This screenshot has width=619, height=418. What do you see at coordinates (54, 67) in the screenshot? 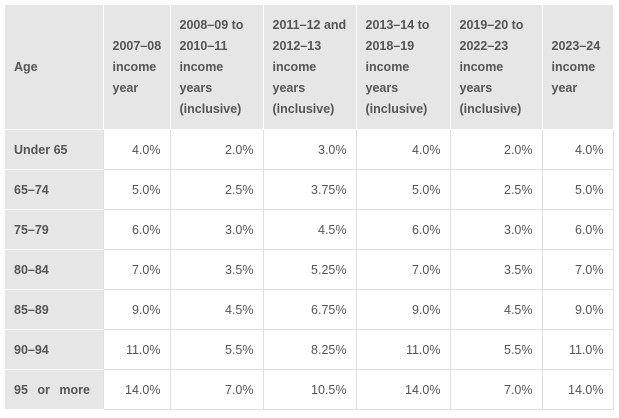
I see `header-age: Age` at bounding box center [54, 67].